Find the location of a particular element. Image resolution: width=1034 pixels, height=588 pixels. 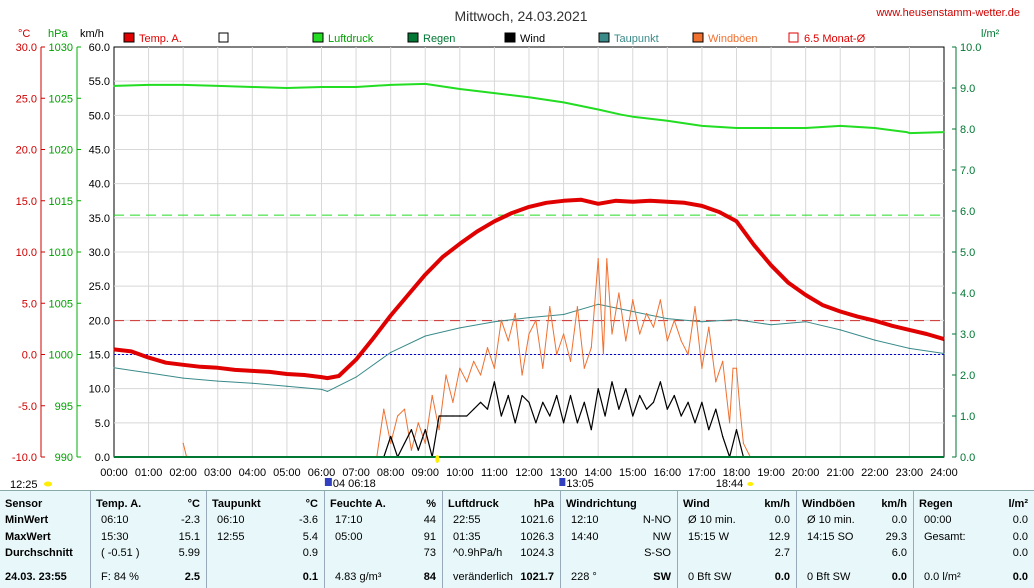

footer-value: 0.0 is located at coordinates (1020, 577).